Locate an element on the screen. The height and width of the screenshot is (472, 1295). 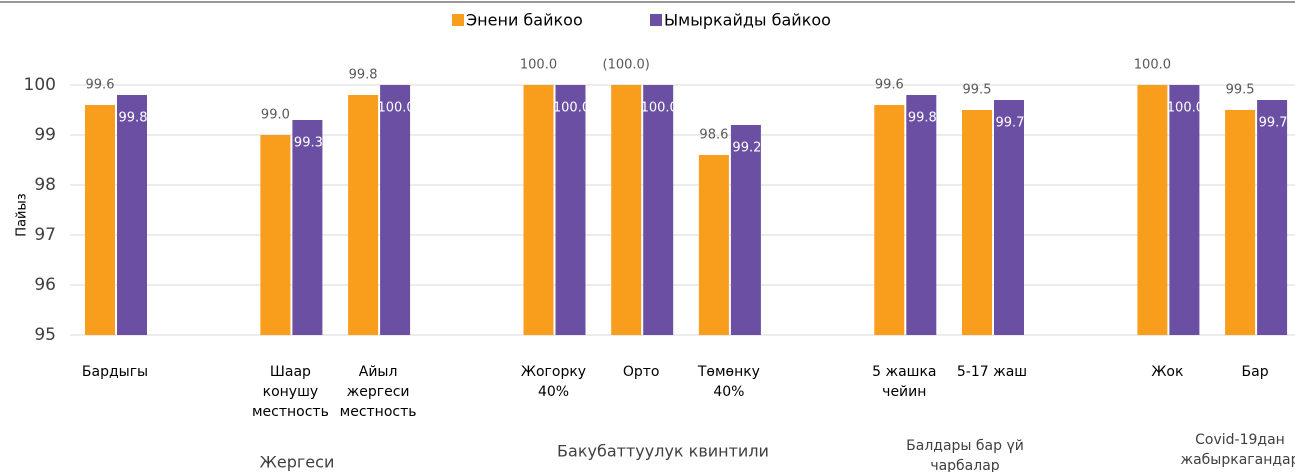
y-tick-label: 97 is located at coordinates (45, 235).